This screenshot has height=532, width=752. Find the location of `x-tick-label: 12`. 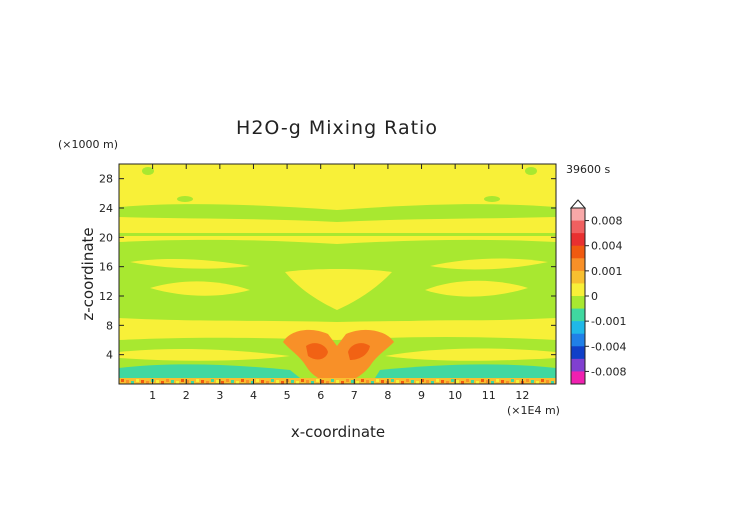

x-tick-label: 12 is located at coordinates (522, 395).